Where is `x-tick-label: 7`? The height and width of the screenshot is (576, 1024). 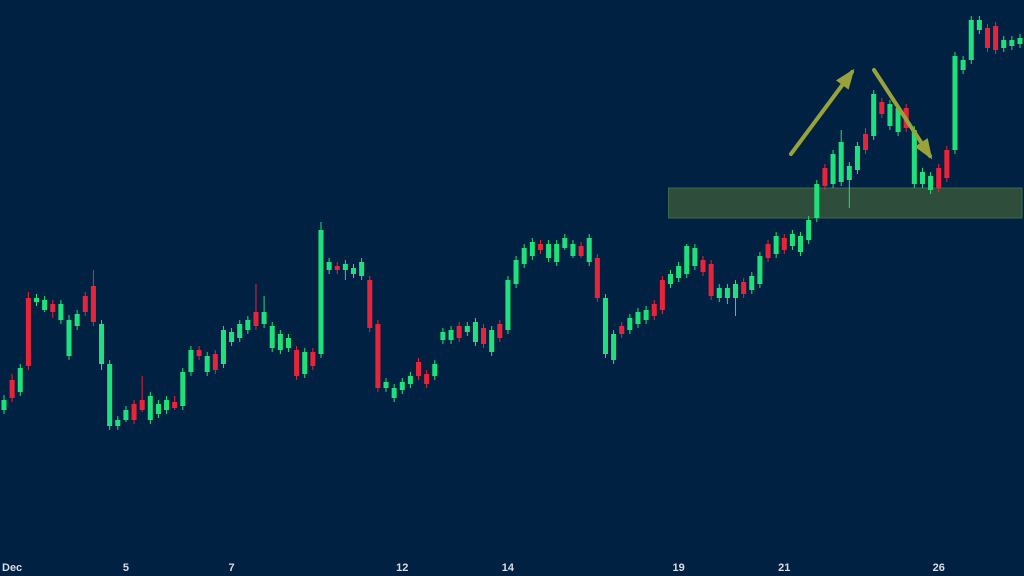 x-tick-label: 7 is located at coordinates (232, 568).